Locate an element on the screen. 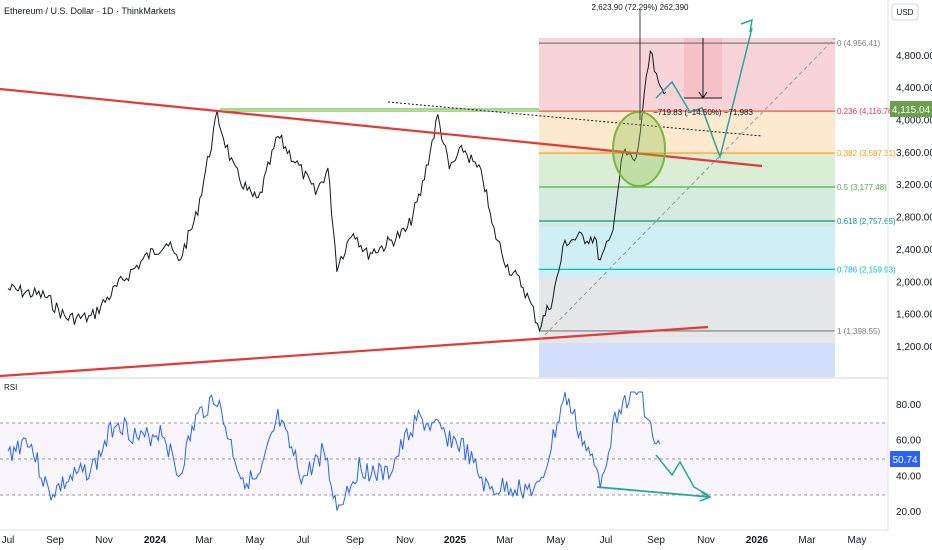  dotted-trendline is located at coordinates (575, 119).